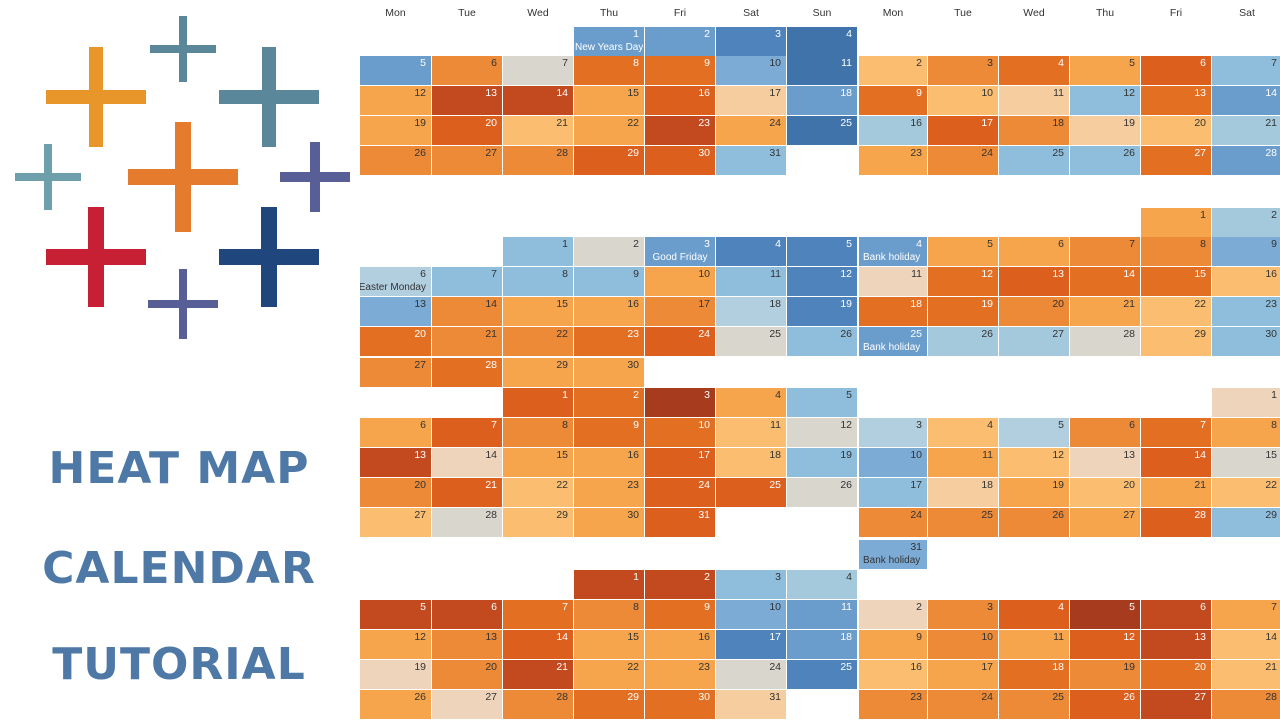  Describe the element at coordinates (1105, 130) in the screenshot. I see `day-cell-february-19: 19` at that location.